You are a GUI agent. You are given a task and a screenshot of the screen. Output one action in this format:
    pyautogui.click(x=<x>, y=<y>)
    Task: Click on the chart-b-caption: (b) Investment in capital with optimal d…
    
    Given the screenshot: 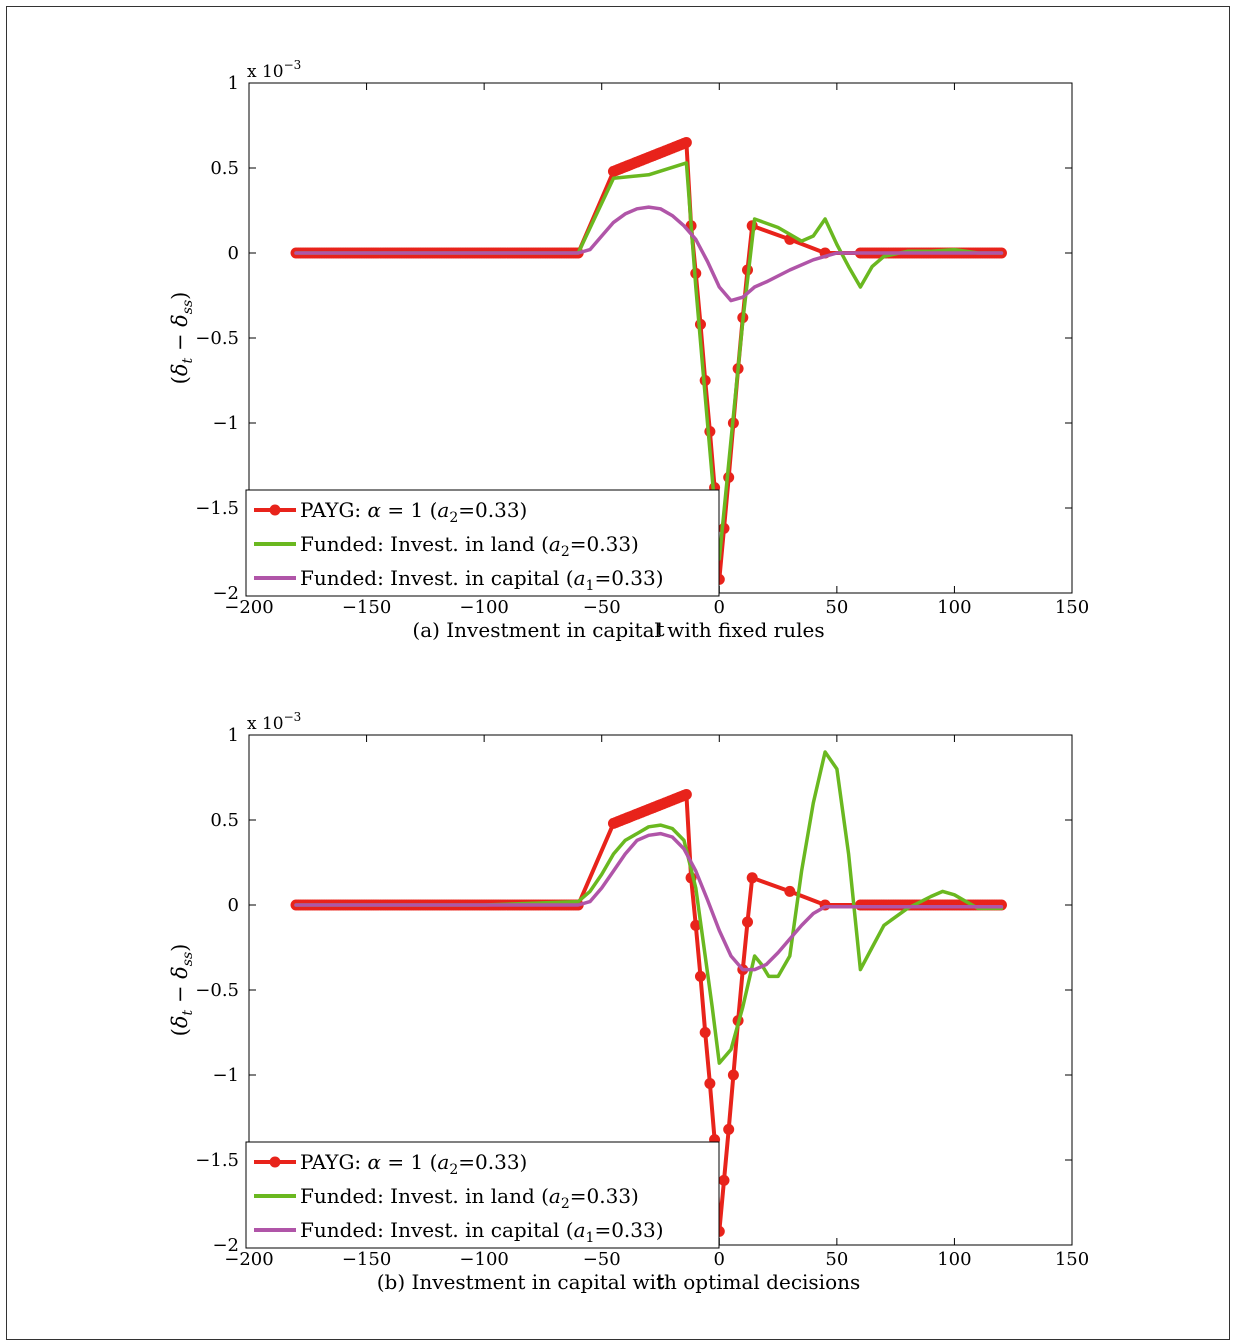 What is the action you would take?
    pyautogui.click(x=618, y=1282)
    